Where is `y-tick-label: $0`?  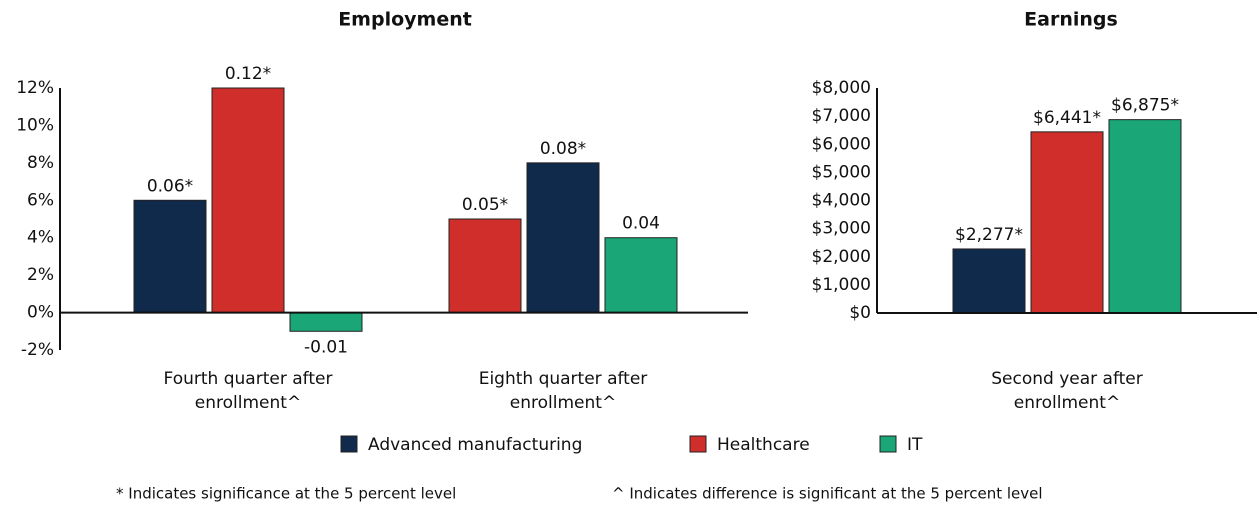
y-tick-label: $0 is located at coordinates (860, 313).